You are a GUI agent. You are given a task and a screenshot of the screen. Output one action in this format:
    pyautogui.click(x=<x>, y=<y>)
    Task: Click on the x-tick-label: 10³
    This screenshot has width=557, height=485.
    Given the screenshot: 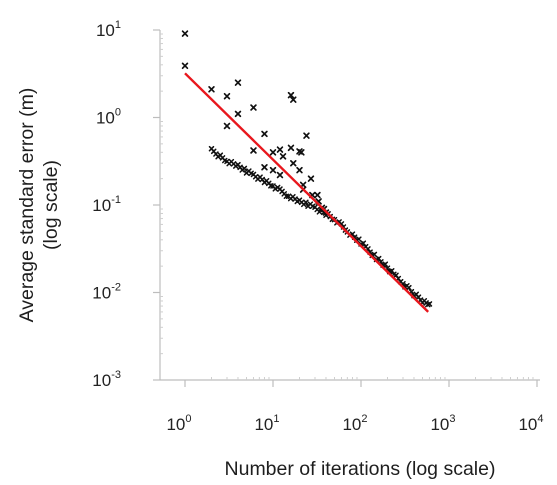 What is the action you would take?
    pyautogui.click(x=442, y=423)
    